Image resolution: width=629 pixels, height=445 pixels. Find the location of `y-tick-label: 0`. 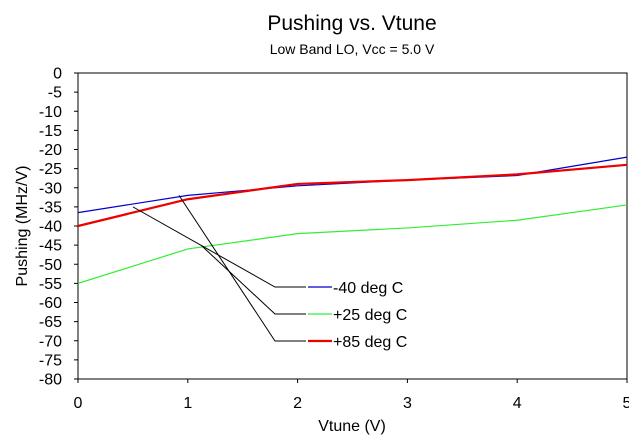

y-tick-label: 0 is located at coordinates (57, 74).